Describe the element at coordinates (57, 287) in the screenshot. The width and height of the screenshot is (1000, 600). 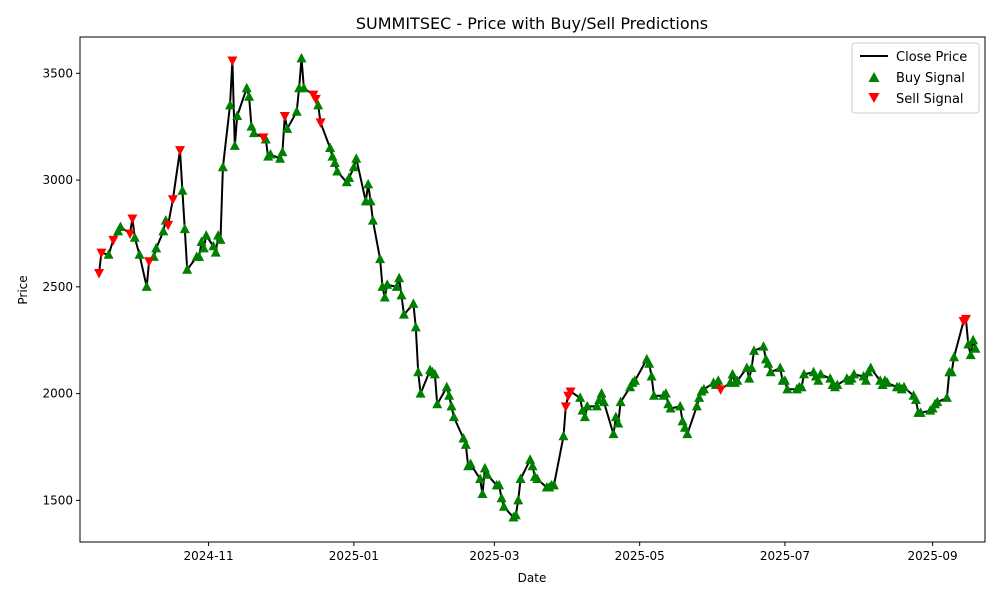
I see `y-tick-label: 2500` at that location.